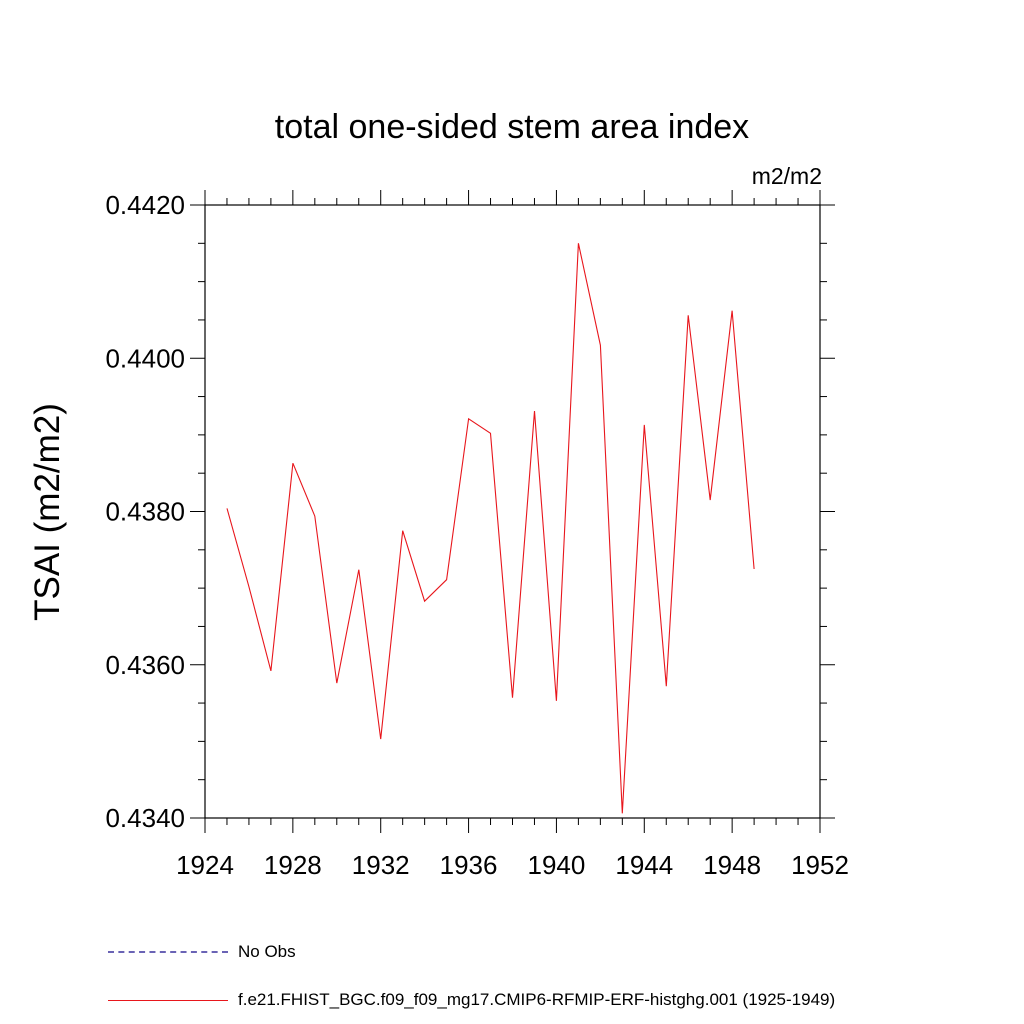  Describe the element at coordinates (168, 1000) in the screenshot. I see `legend-swatch-solid` at that location.